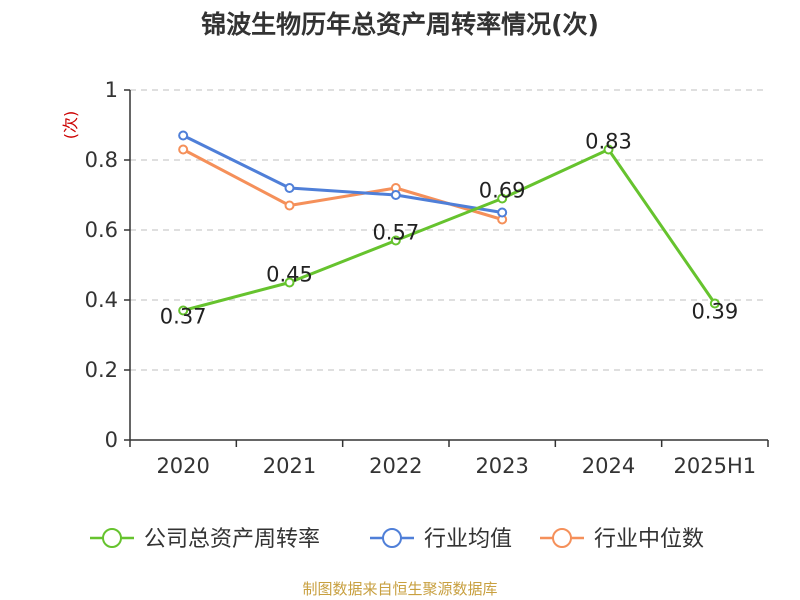 The width and height of the screenshot is (800, 600). What do you see at coordinates (501, 466) in the screenshot?
I see `x-tick-label: 2023` at bounding box center [501, 466].